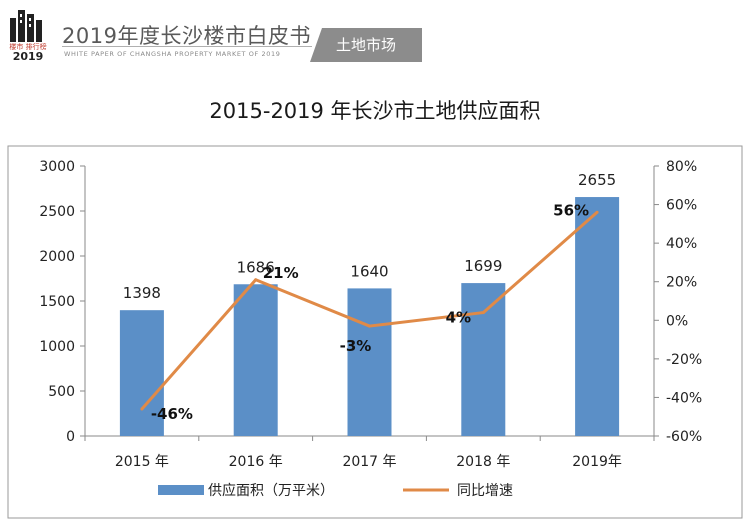 This screenshot has width=750, height=528. I want to click on growth-value-label: -3%, so click(356, 346).